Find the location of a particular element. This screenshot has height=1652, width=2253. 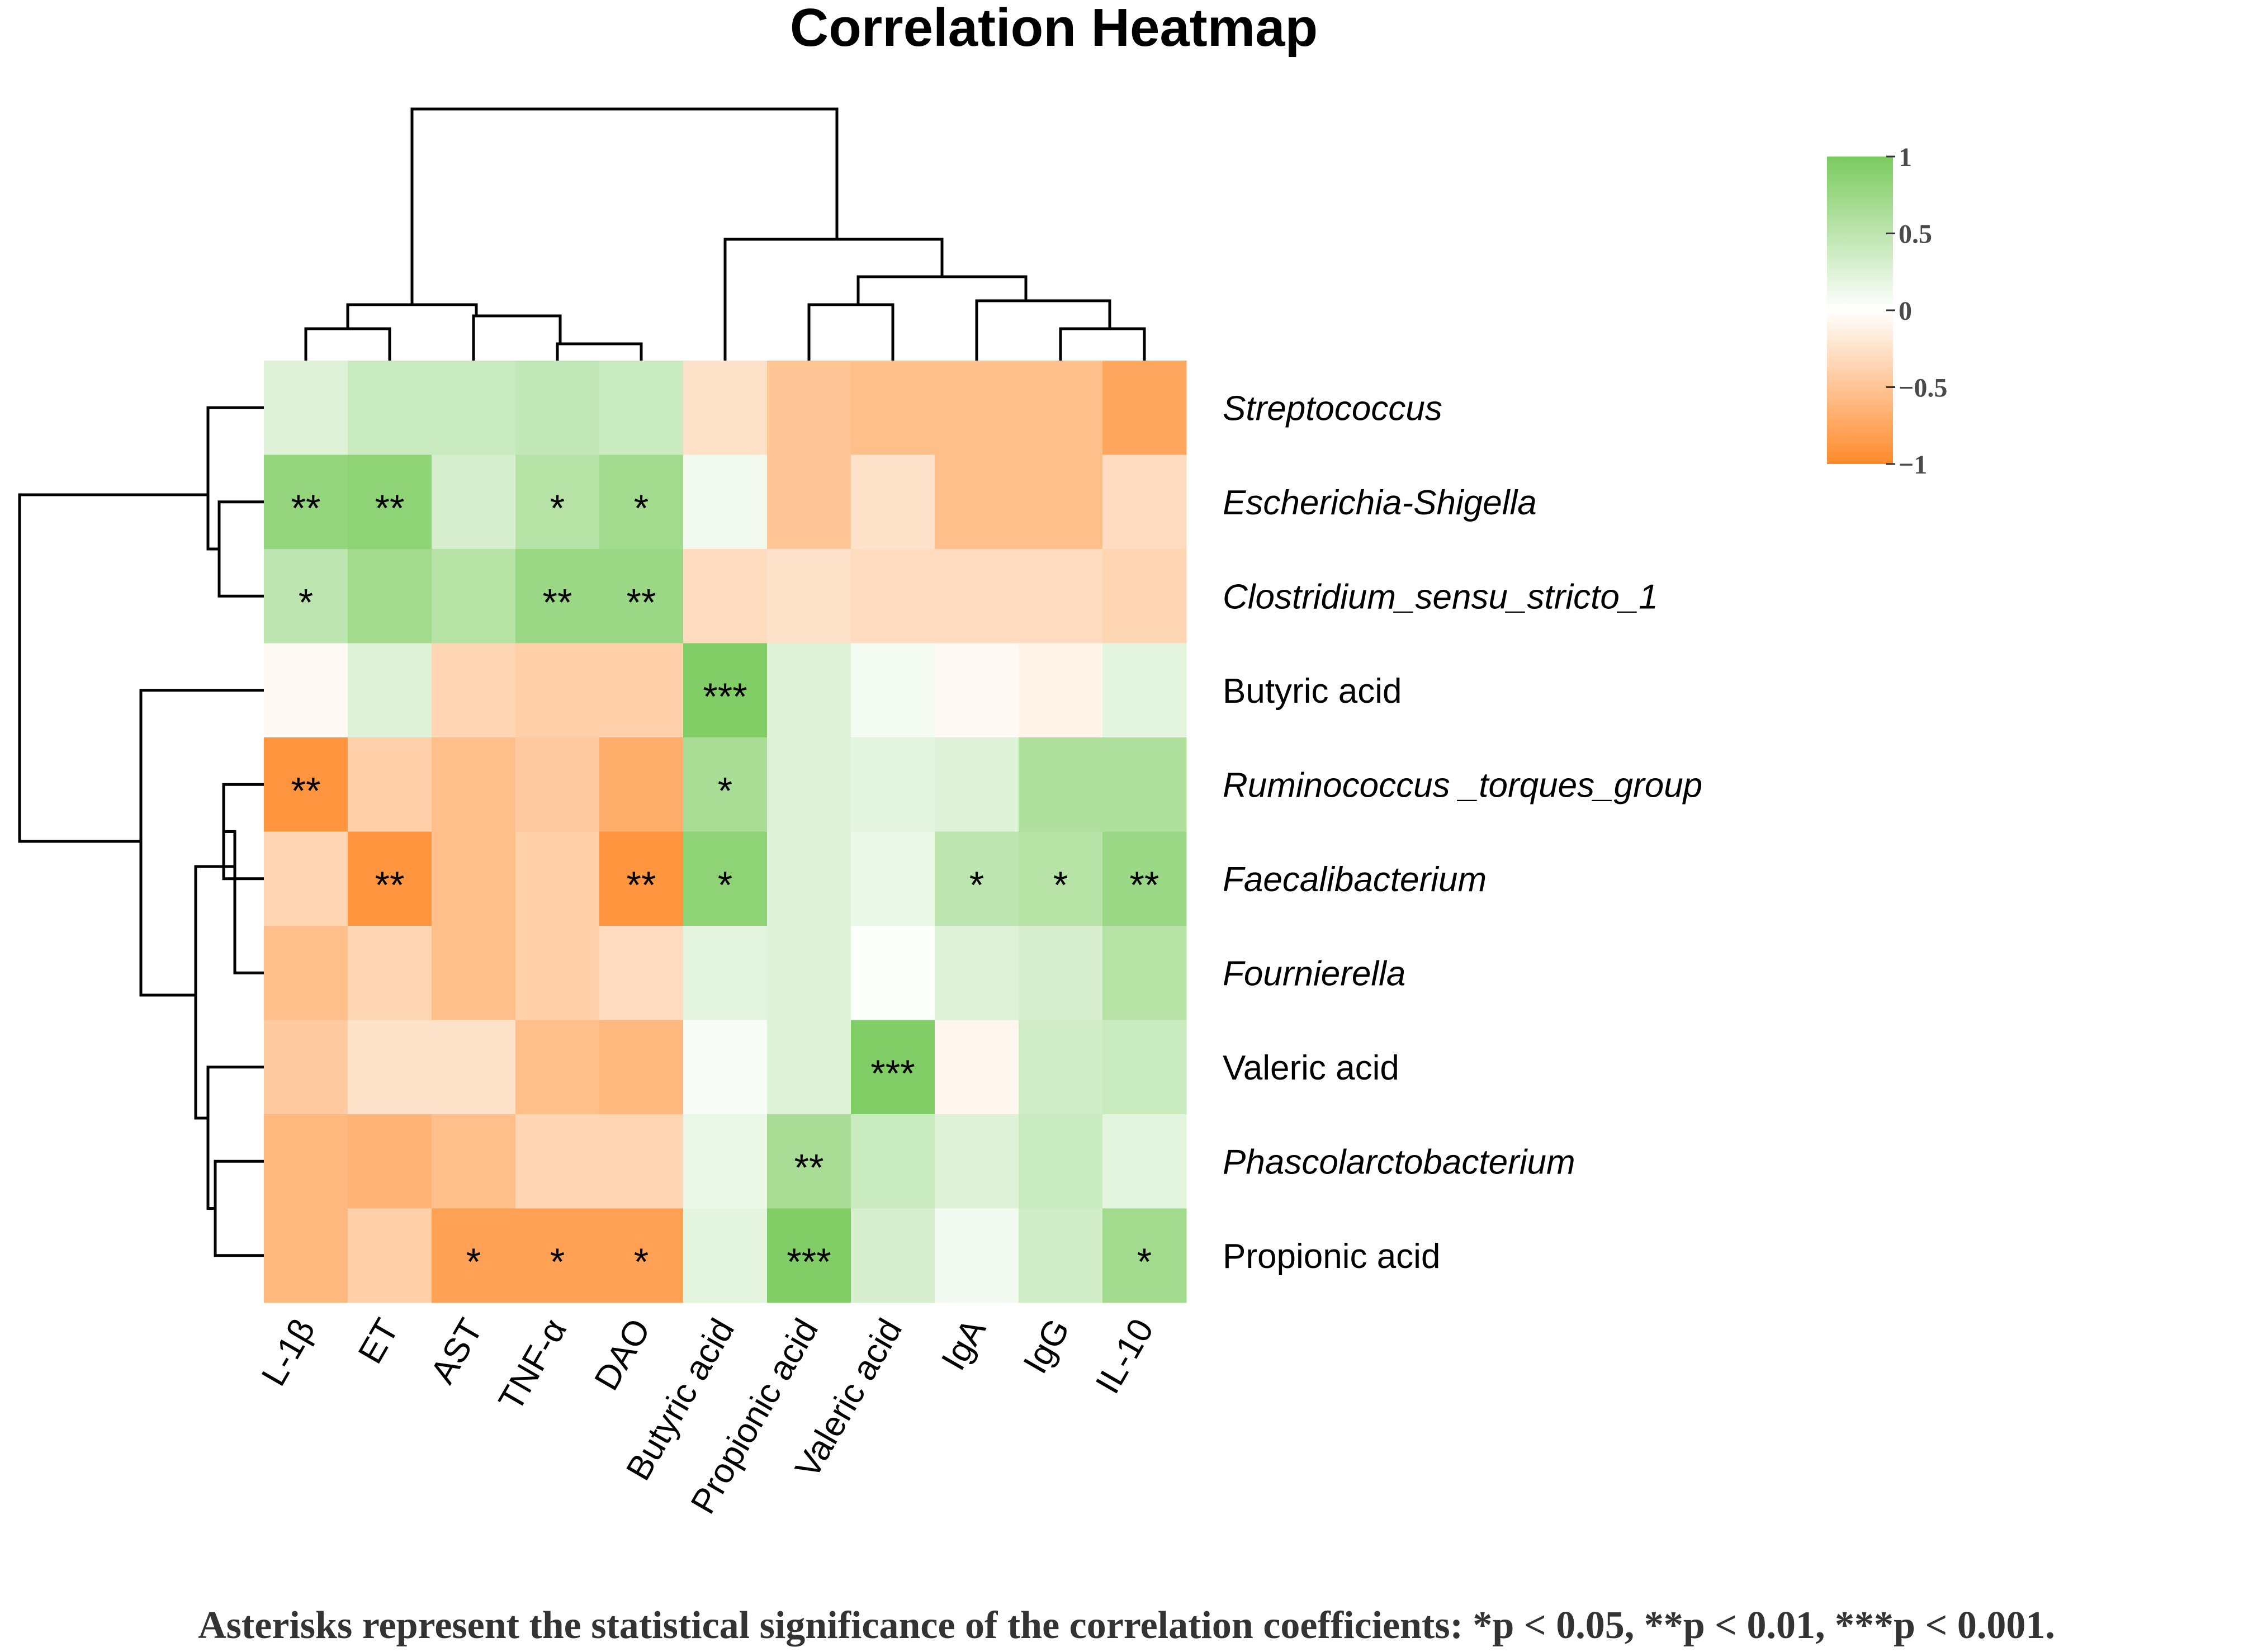

column-label: IgA is located at coordinates (964, 1344).